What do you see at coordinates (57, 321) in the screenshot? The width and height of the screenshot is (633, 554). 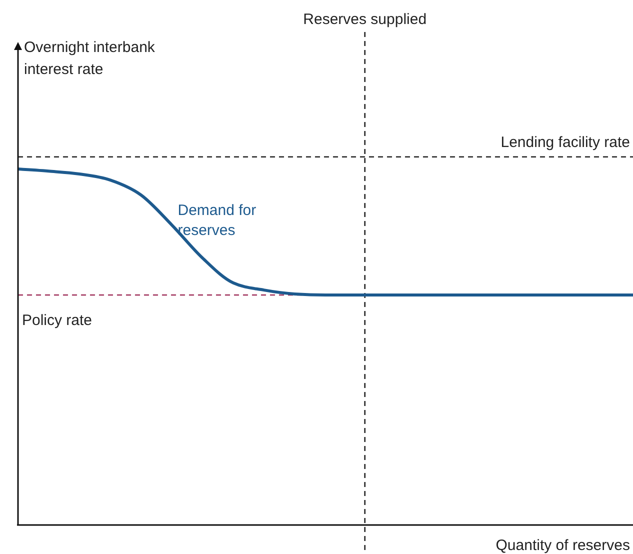 I see `ref-line-label: Policy rate` at bounding box center [57, 321].